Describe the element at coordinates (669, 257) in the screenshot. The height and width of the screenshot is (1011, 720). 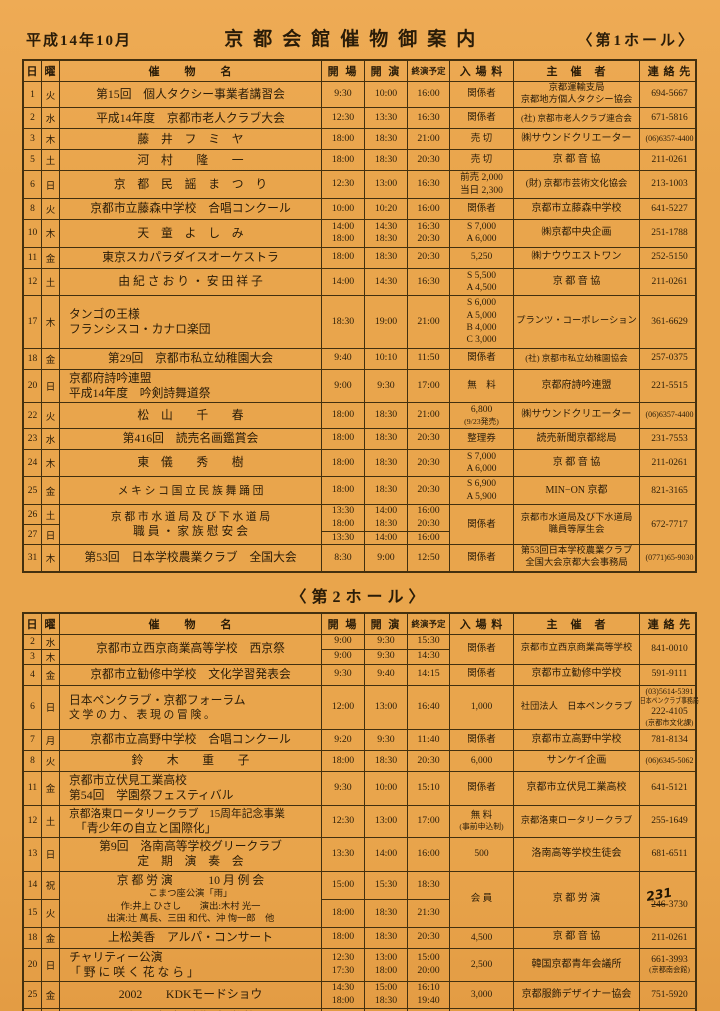
I see `contact-cell: 252-5150` at that location.